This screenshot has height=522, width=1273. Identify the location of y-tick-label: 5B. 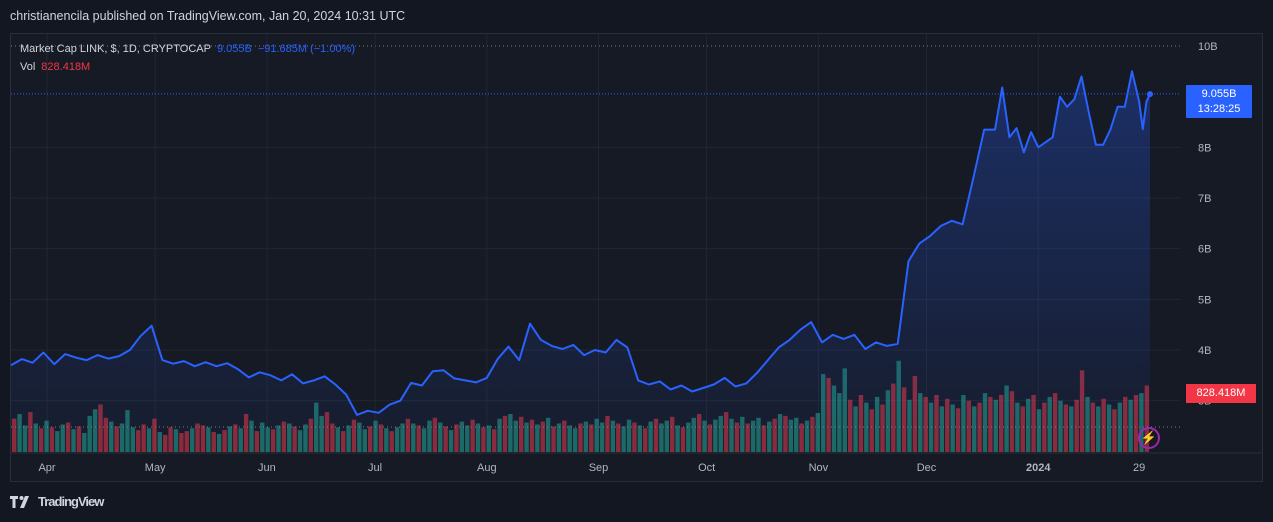
(1204, 300).